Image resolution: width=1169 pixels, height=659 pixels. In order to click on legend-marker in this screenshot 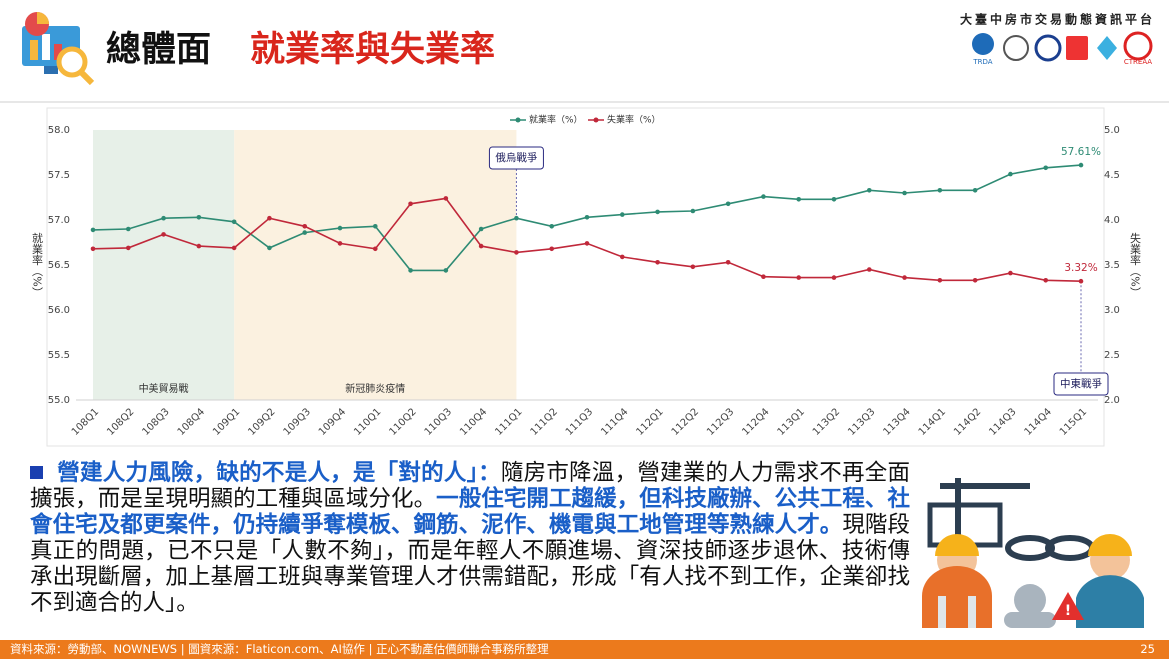, I will do `click(596, 120)`.